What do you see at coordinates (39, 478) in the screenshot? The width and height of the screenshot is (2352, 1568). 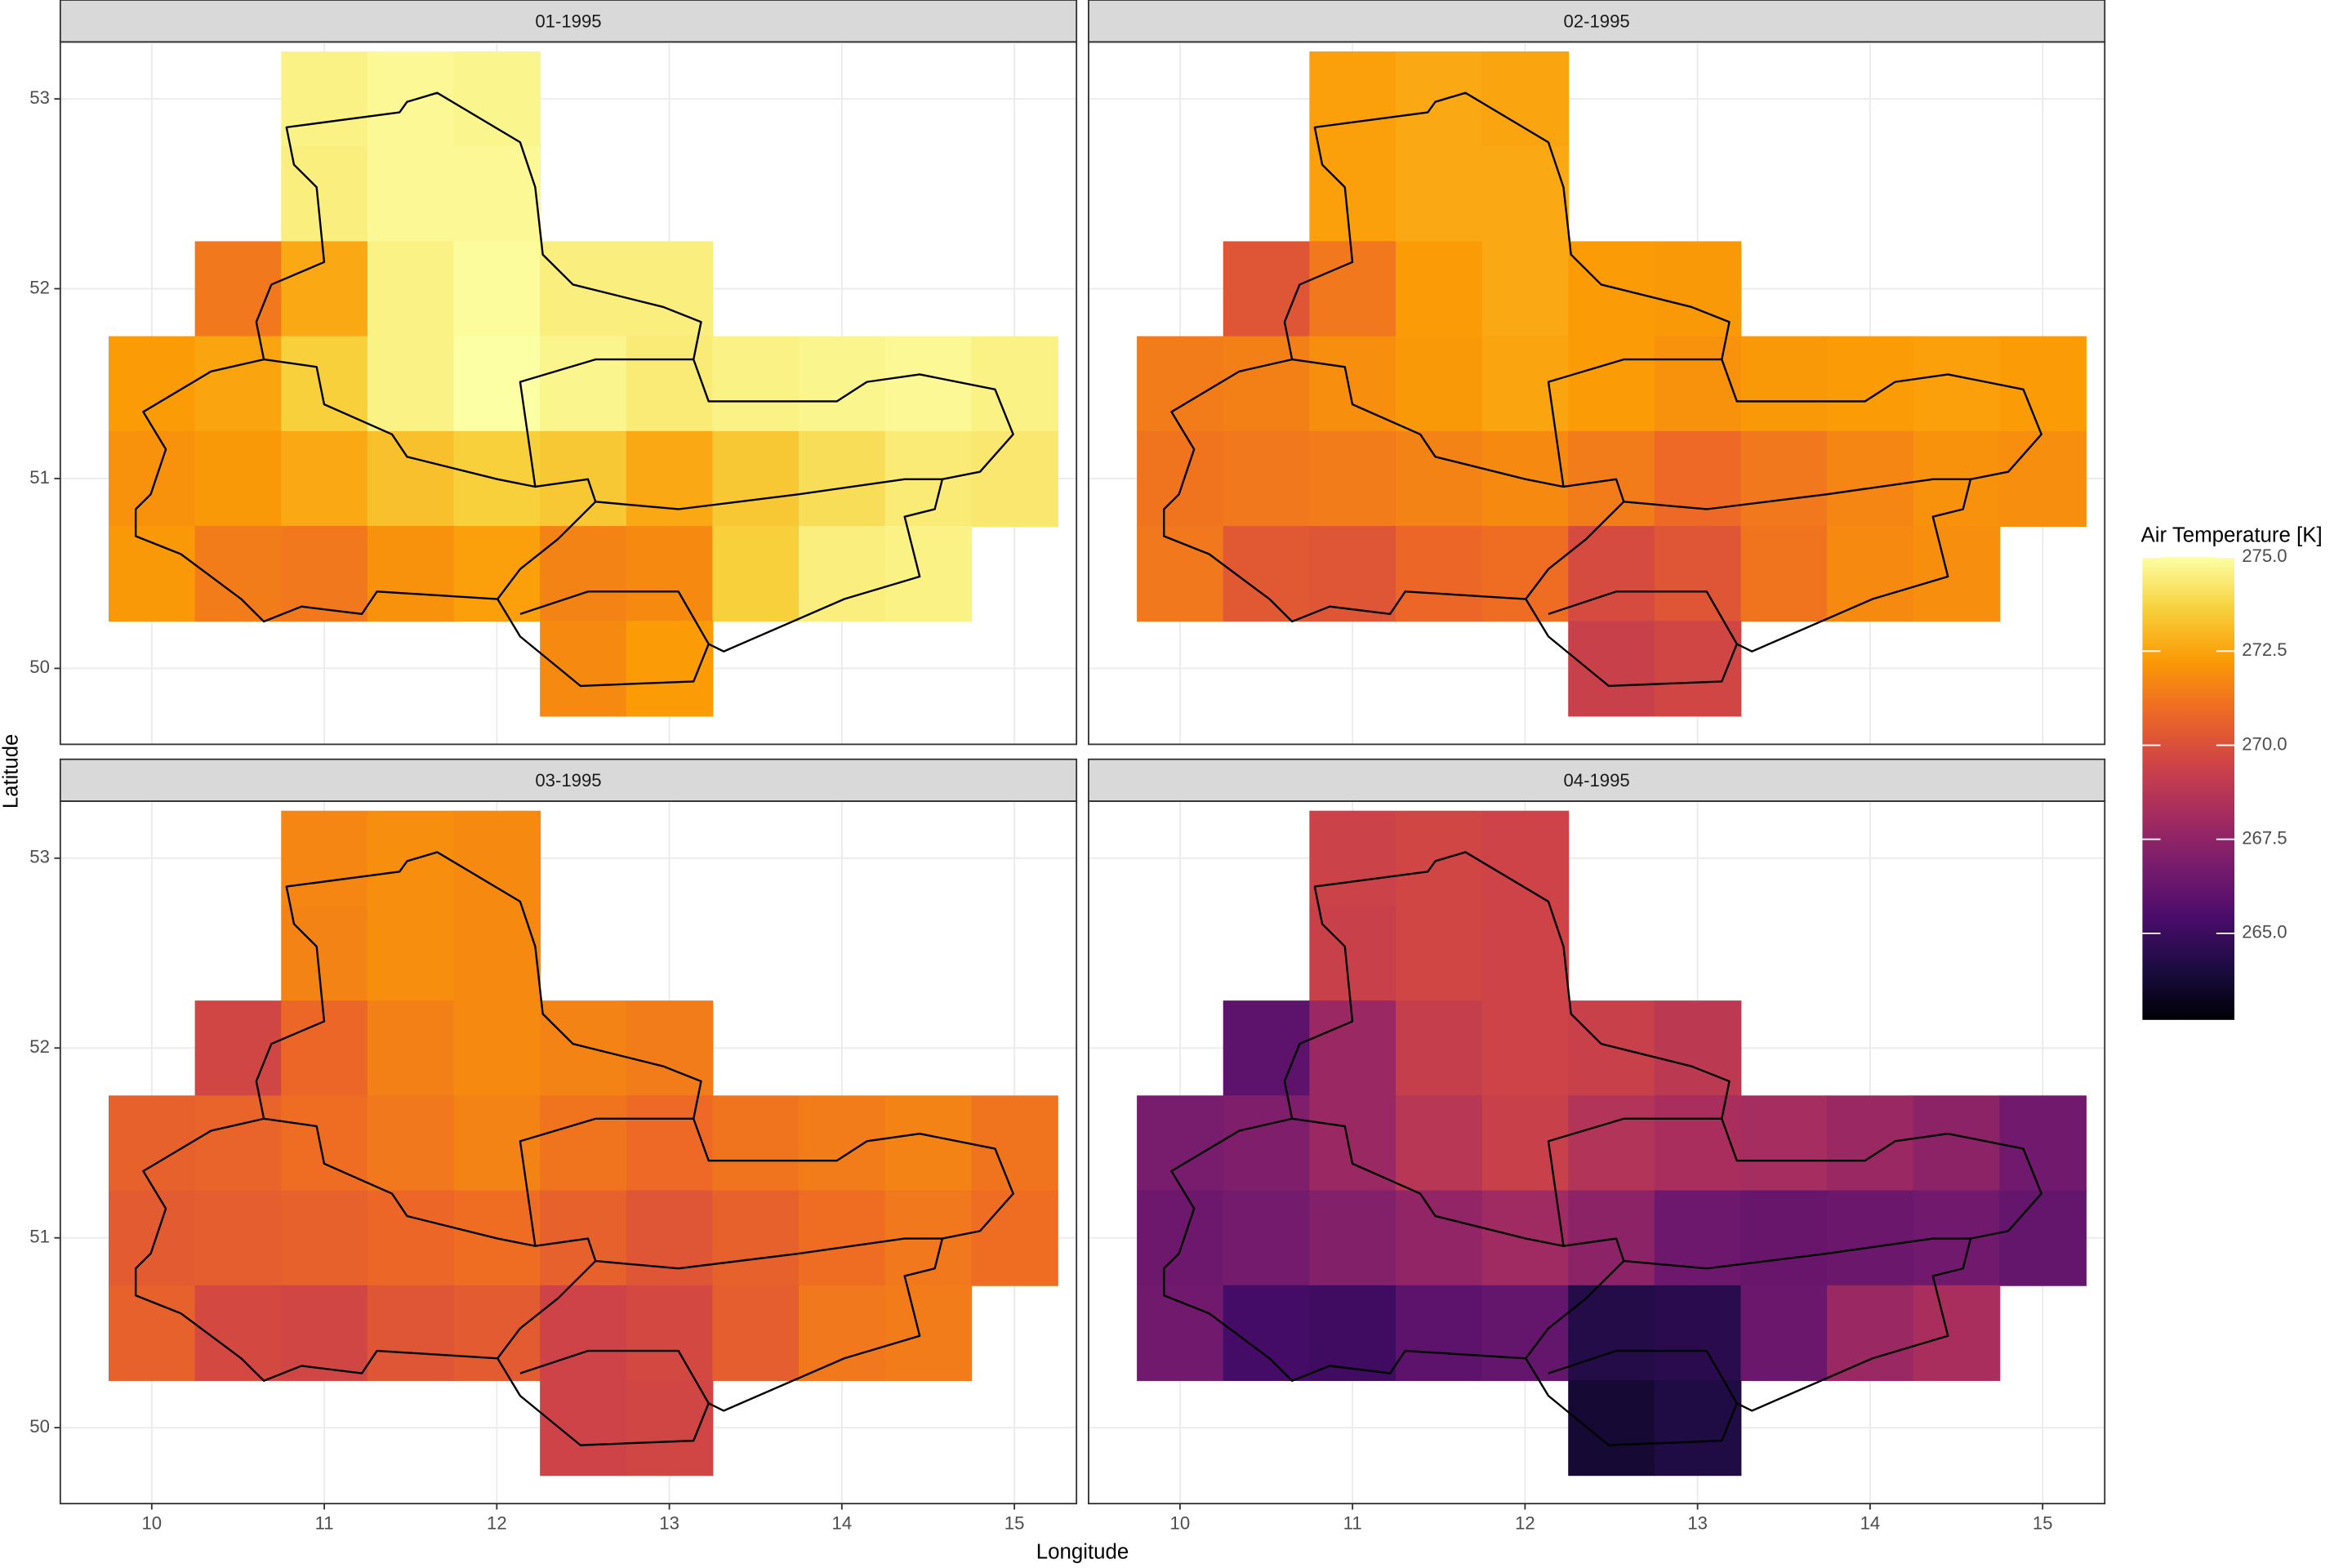 I see `y-tick-label: 51` at bounding box center [39, 478].